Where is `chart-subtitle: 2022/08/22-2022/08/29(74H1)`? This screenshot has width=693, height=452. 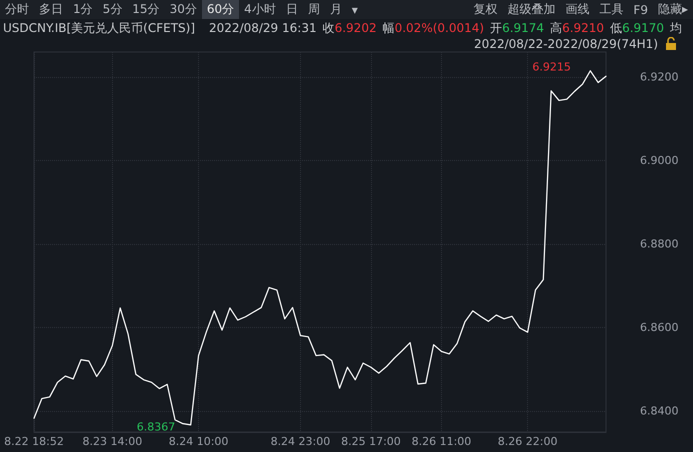 chart-subtitle: 2022/08/22-2022/08/29(74H1) is located at coordinates (566, 44).